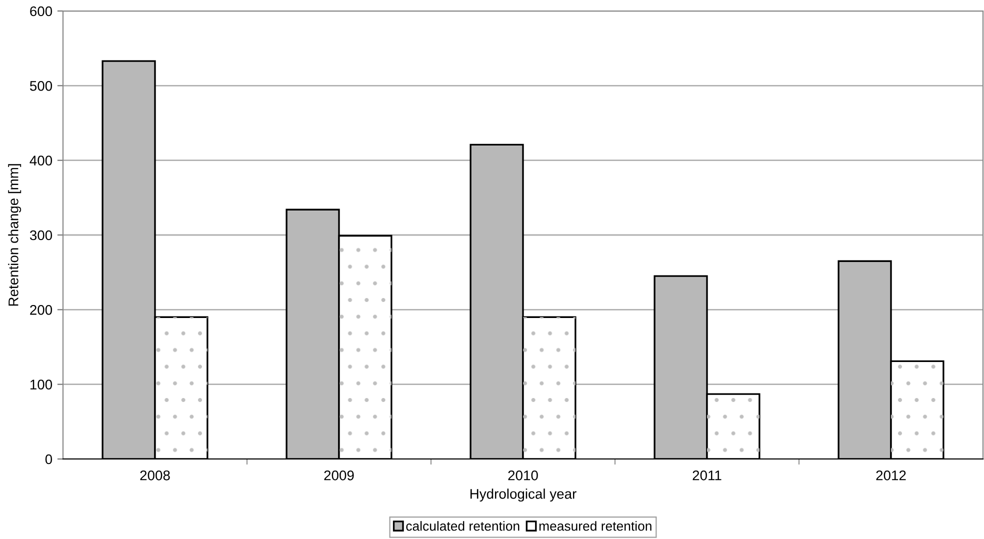 The height and width of the screenshot is (539, 984). What do you see at coordinates (523, 475) in the screenshot?
I see `x-tick-label: 2010` at bounding box center [523, 475].